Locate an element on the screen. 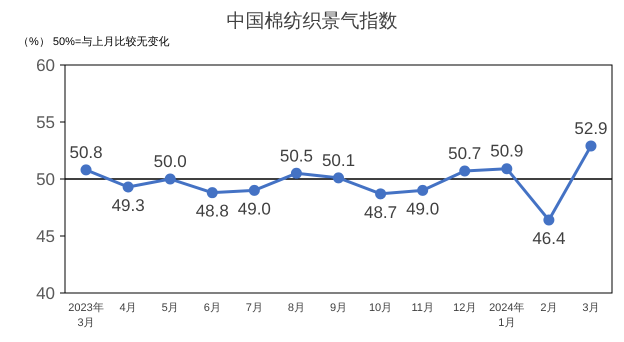 The image size is (624, 342). x-tick-label: 9月 is located at coordinates (339, 308).